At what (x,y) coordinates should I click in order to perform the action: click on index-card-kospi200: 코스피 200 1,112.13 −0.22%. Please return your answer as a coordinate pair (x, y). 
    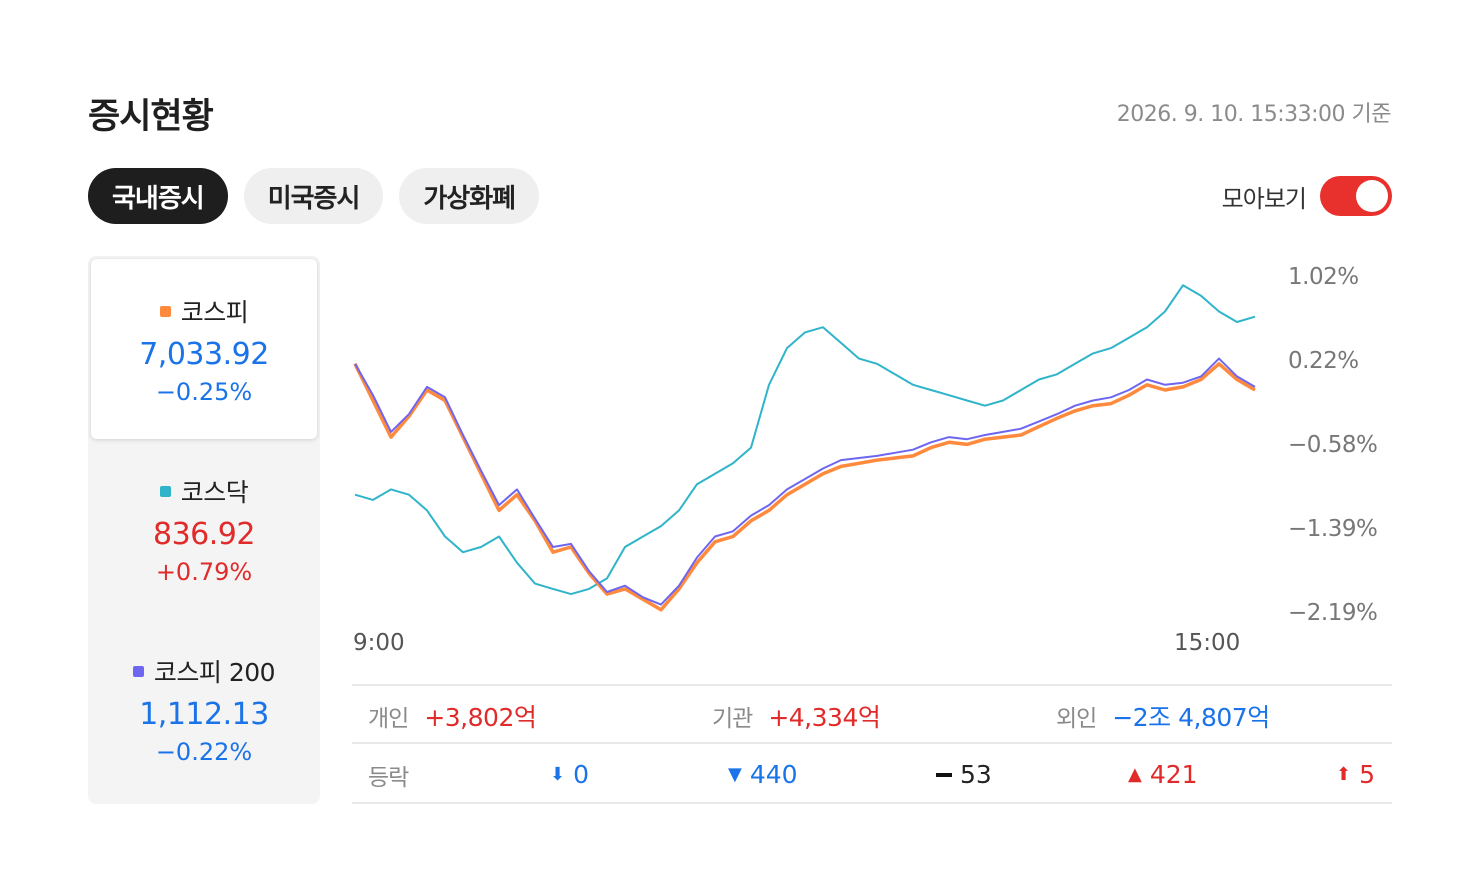
    Looking at the image, I should click on (204, 709).